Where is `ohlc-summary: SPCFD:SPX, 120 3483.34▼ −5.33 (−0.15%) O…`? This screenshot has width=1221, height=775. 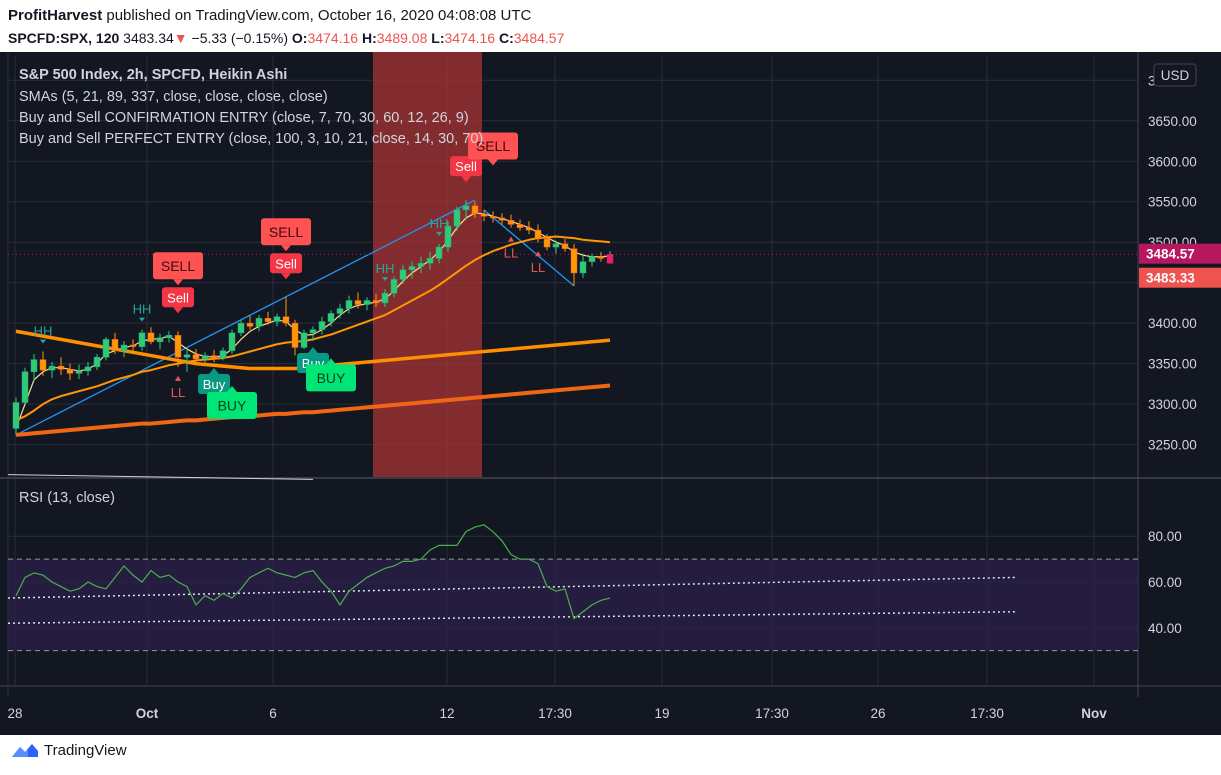
ohlc-summary: SPCFD:SPX, 120 3483.34▼ −5.33 (−0.15%) O… is located at coordinates (286, 38).